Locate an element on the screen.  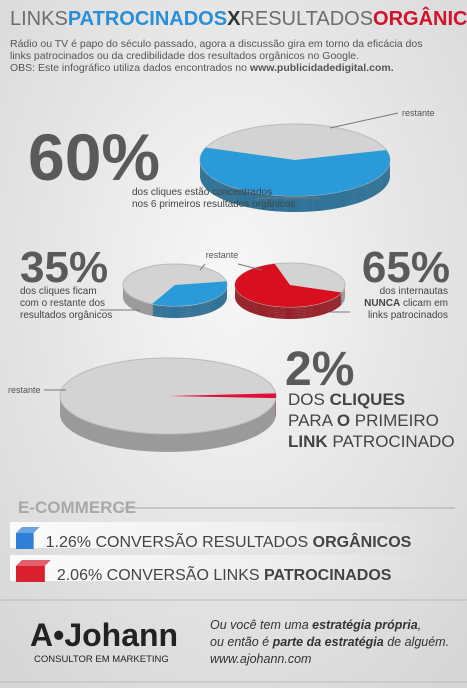
text-part: DOS is located at coordinates (309, 399).